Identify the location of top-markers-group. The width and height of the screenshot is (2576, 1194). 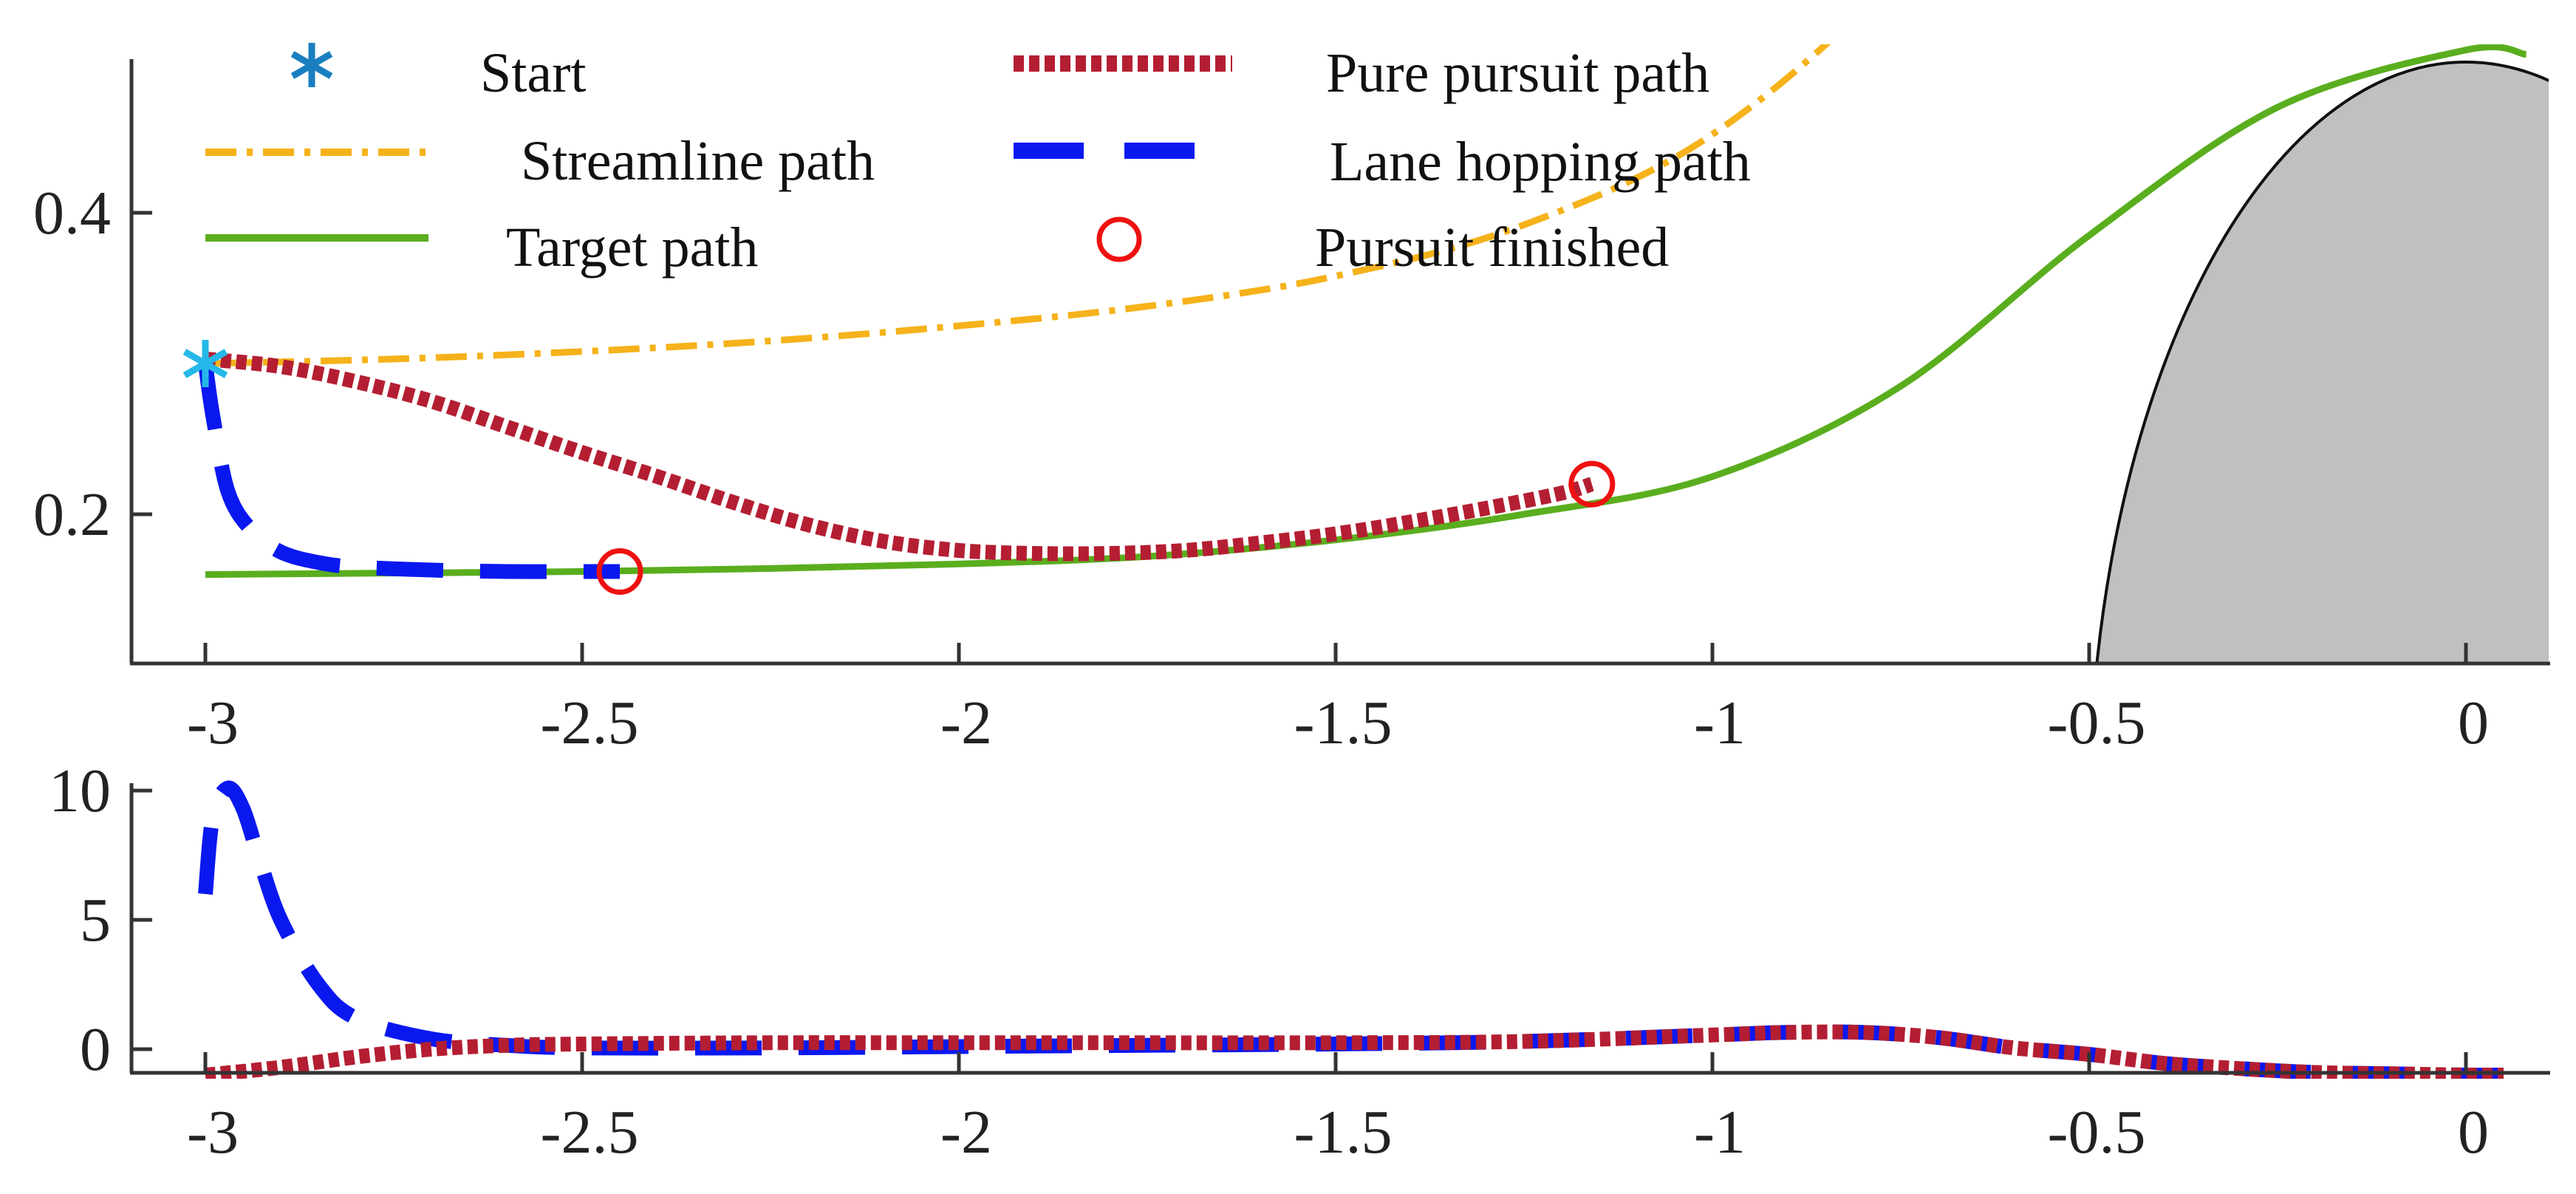
(899, 468).